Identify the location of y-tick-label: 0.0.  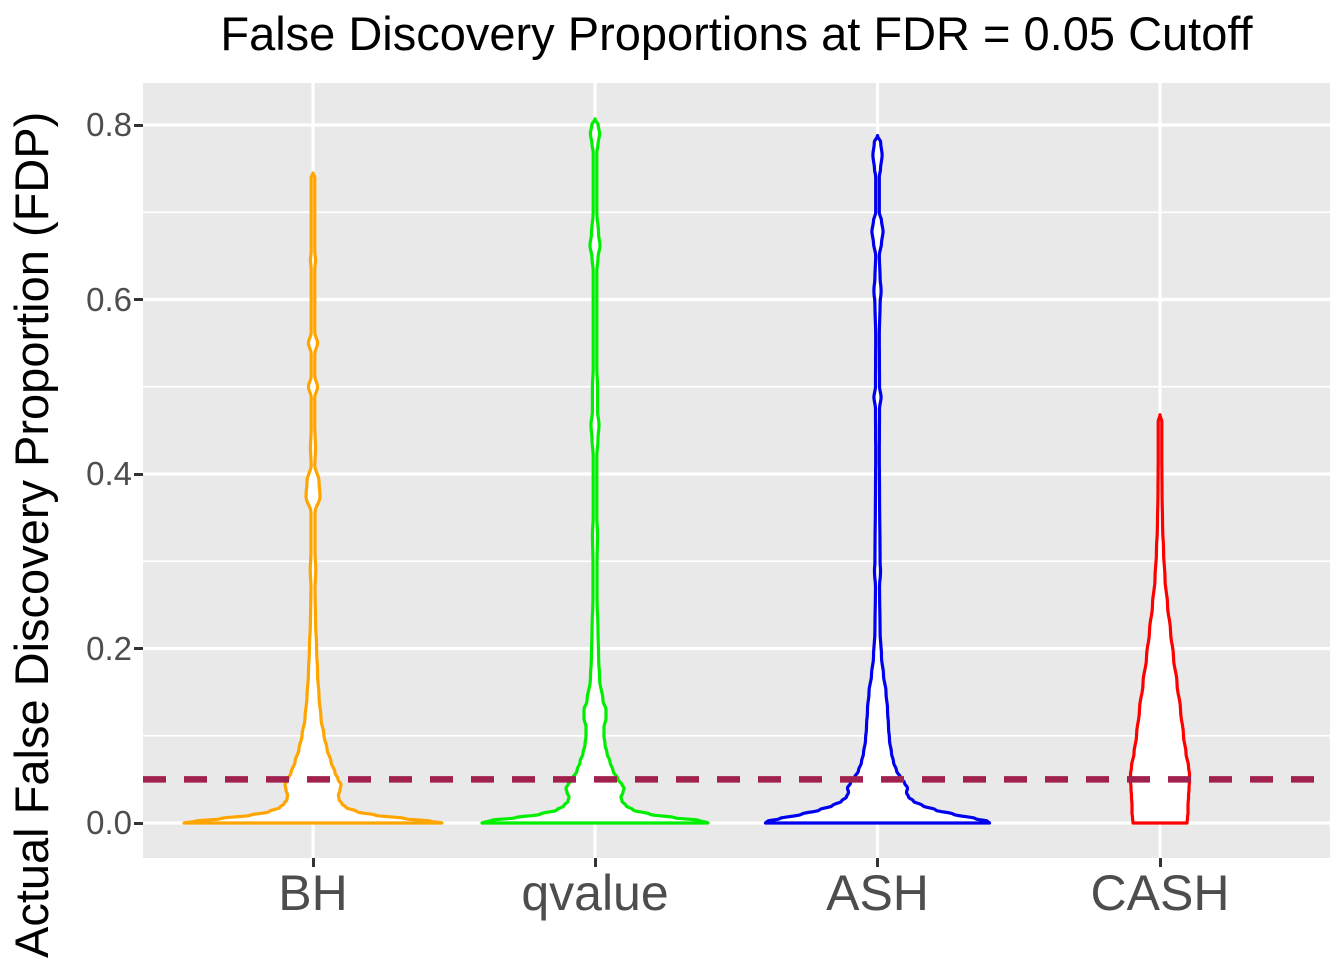
(109, 822).